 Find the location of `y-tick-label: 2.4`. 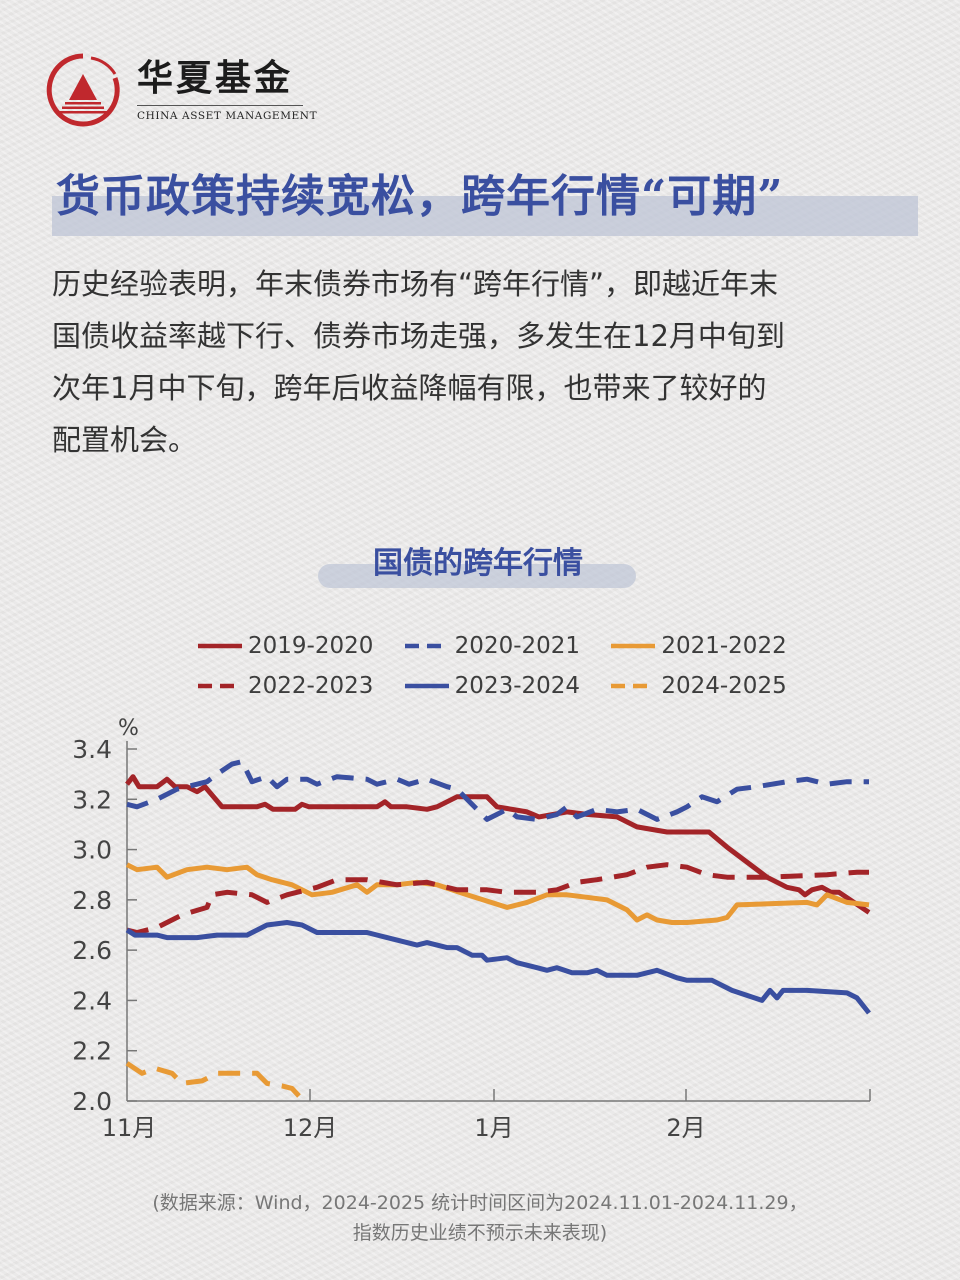

y-tick-label: 2.4 is located at coordinates (92, 1000).